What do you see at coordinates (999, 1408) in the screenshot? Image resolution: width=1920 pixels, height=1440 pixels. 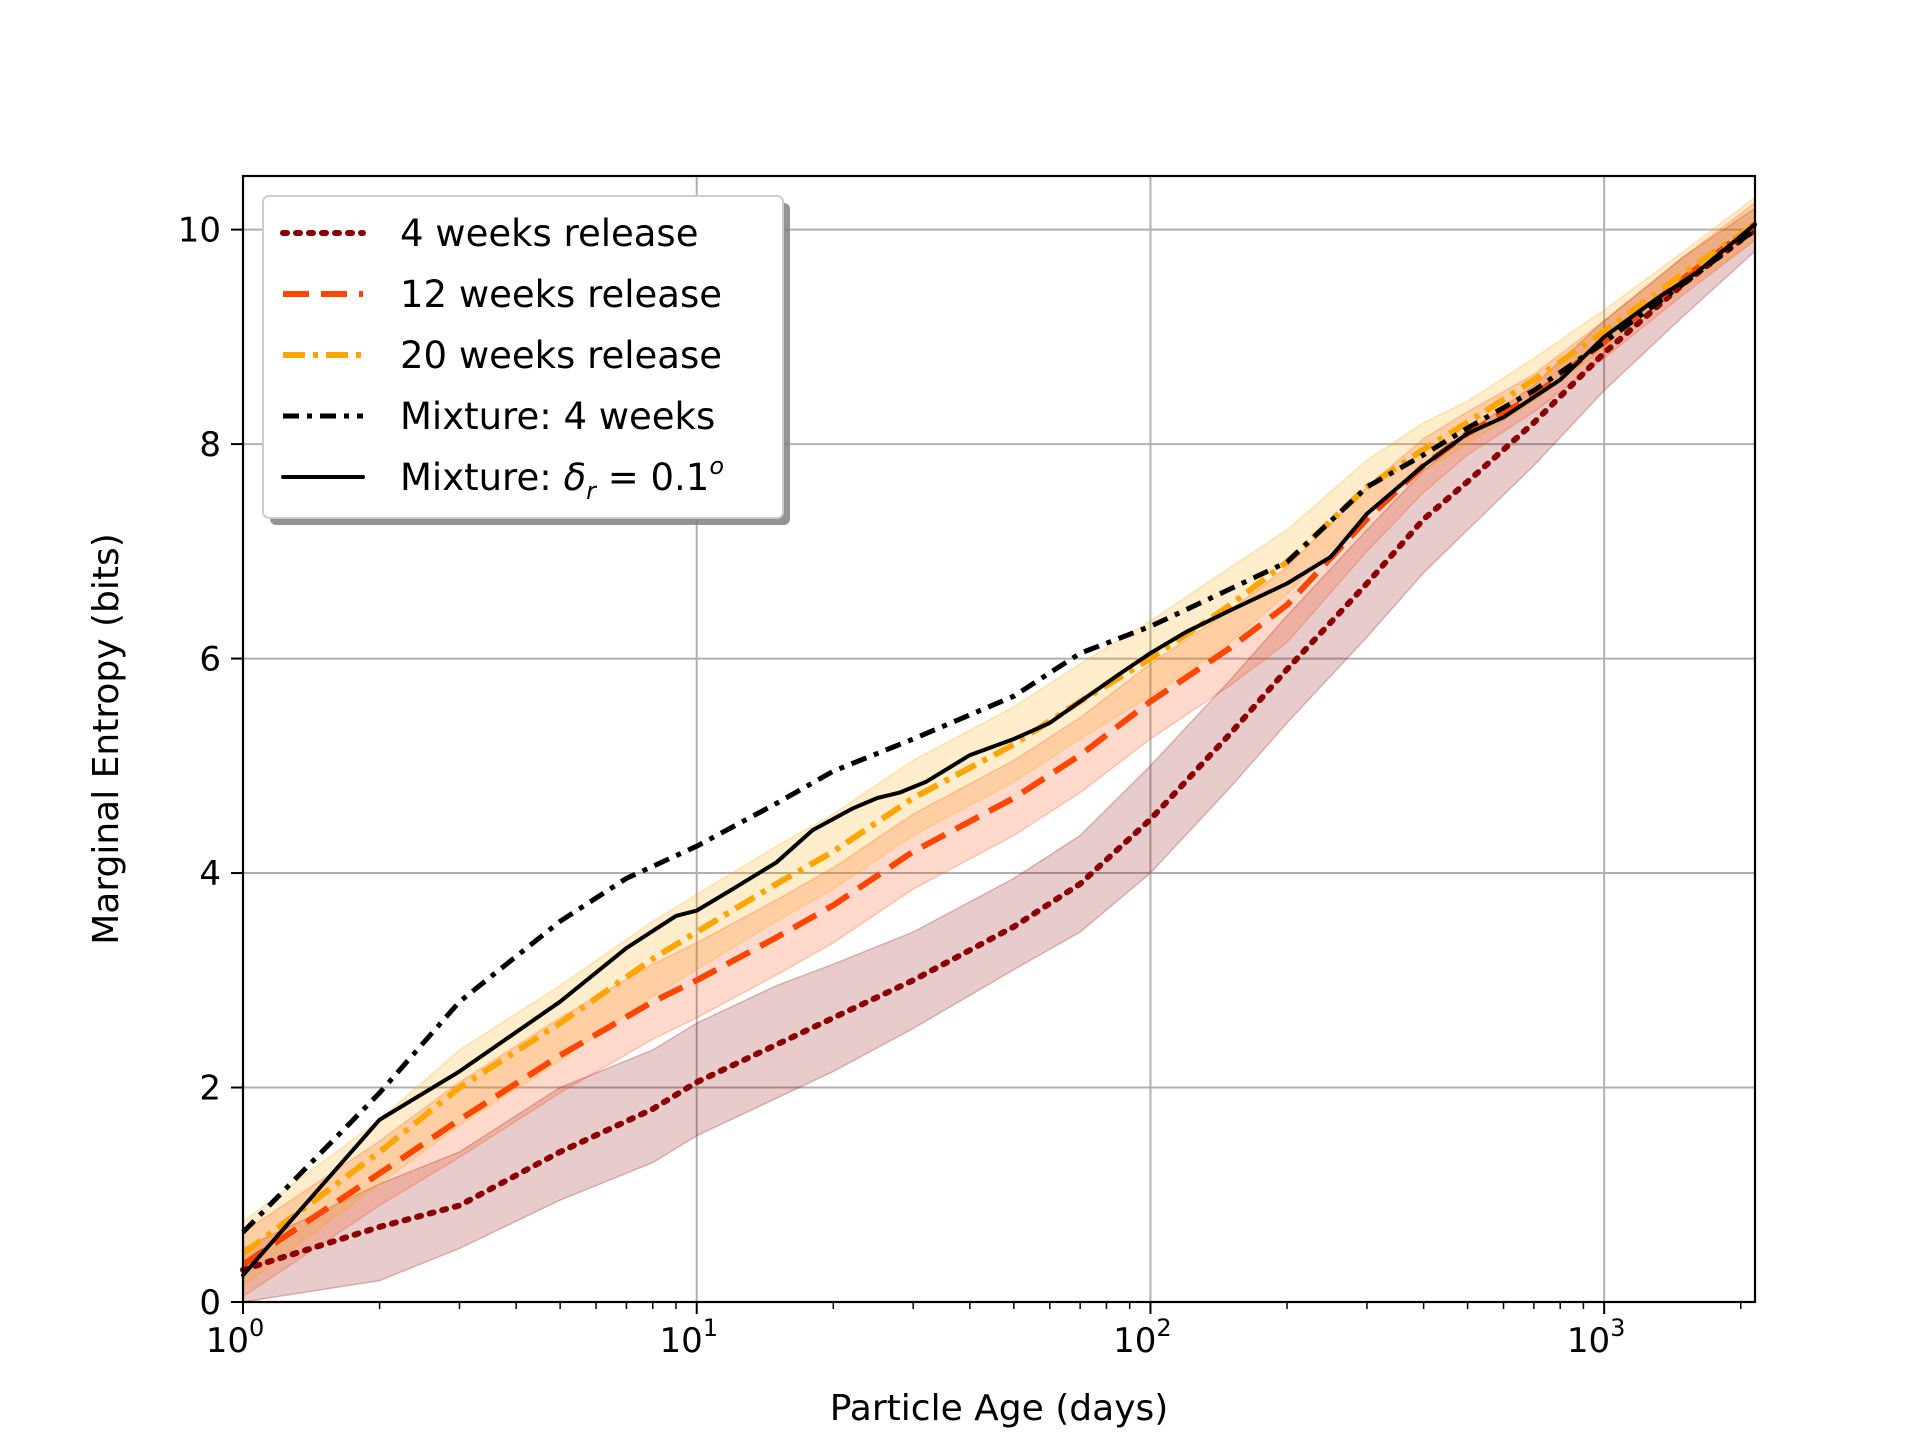 I see `x-axis-label: Particle Age (days)` at bounding box center [999, 1408].